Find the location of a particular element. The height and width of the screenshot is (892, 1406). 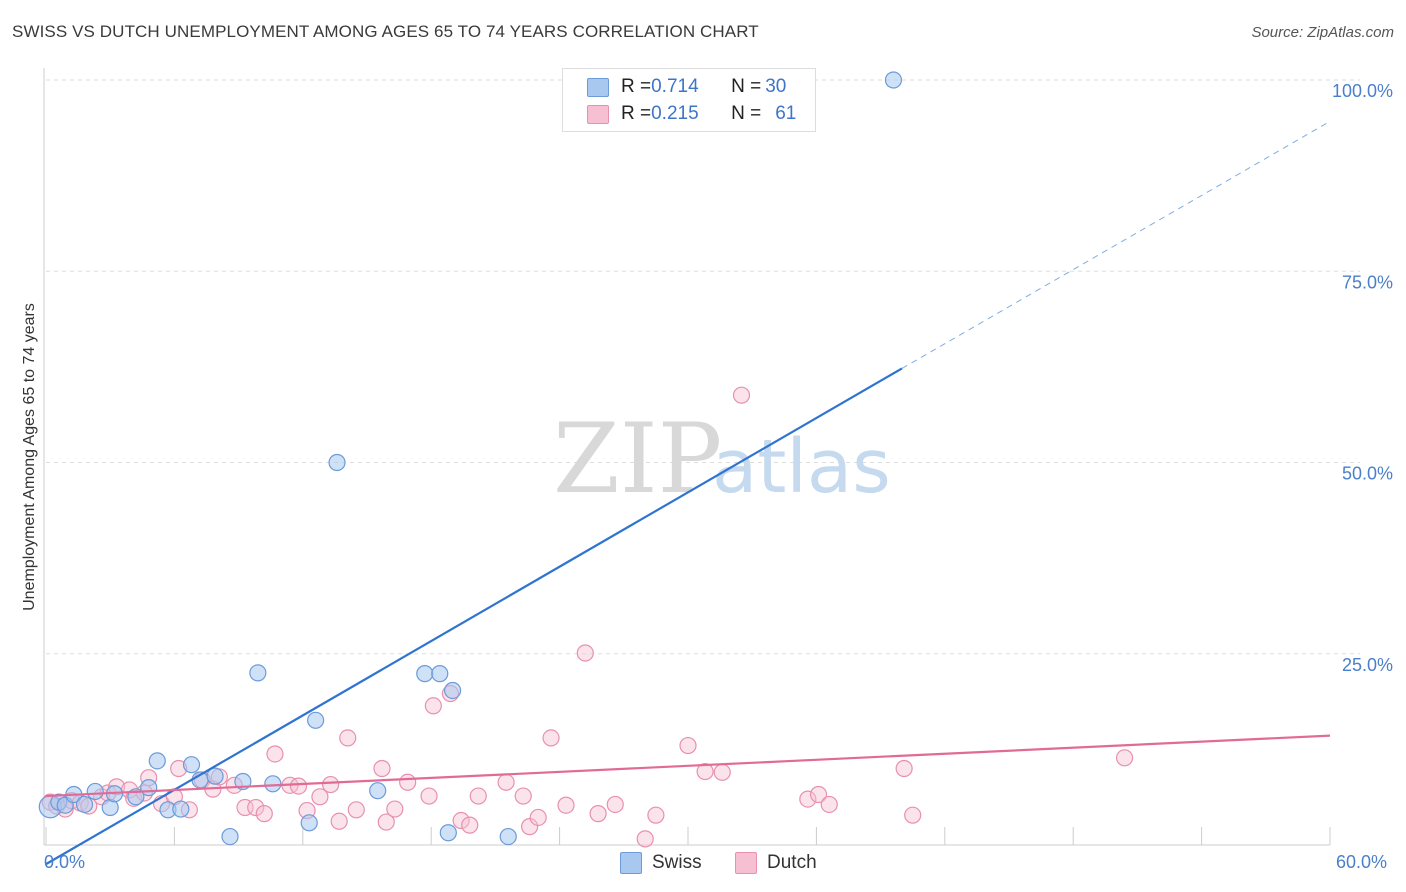

legend-row-swiss: R = 0.714 N = 30 is located at coordinates (686, 87).